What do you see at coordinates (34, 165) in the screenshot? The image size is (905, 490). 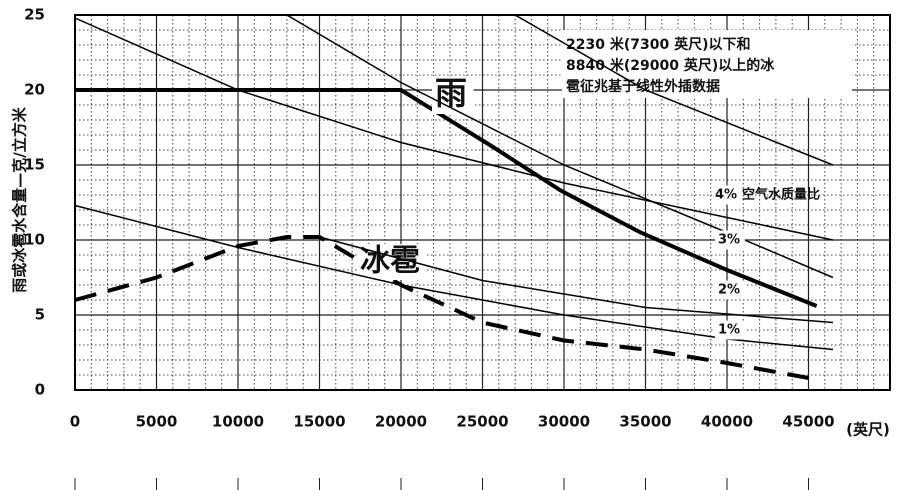 I see `y-tick-label: 15` at bounding box center [34, 165].